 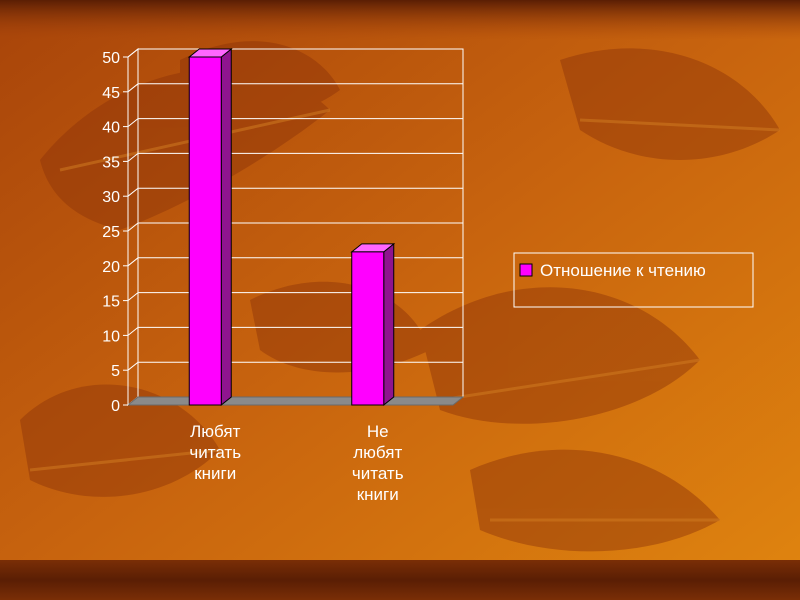 I want to click on x-axis-categories: Любят читать книги Не любят читать книги, so click(x=296, y=463).